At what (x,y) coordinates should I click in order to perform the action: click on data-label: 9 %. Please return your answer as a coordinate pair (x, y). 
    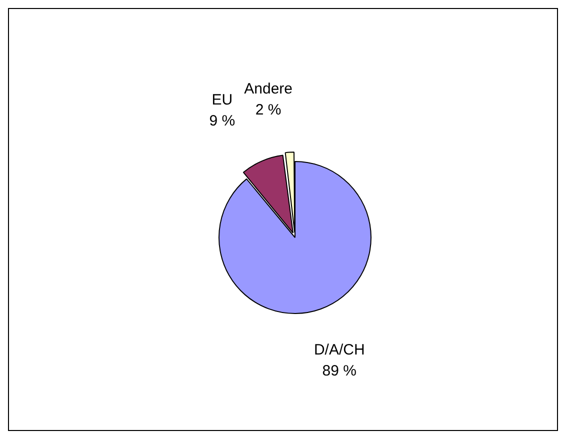
    Looking at the image, I should click on (222, 121).